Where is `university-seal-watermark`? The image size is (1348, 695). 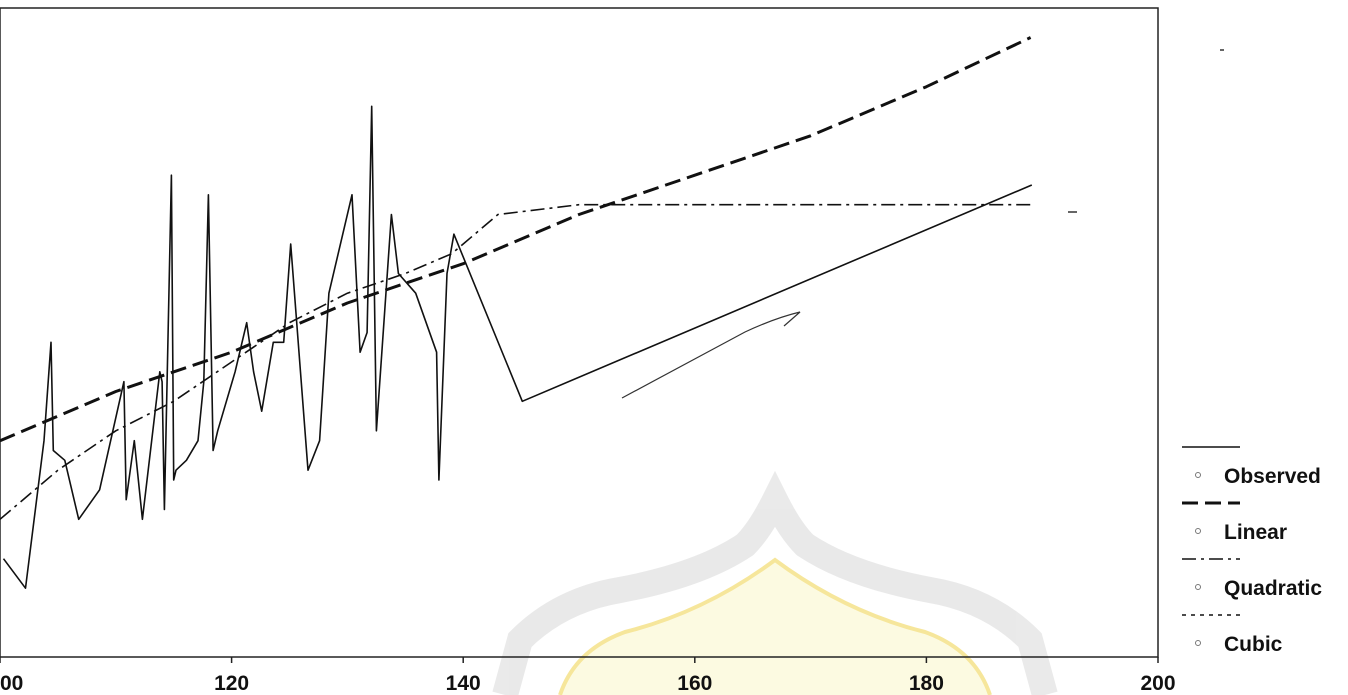 university-seal-watermark is located at coordinates (775, 582).